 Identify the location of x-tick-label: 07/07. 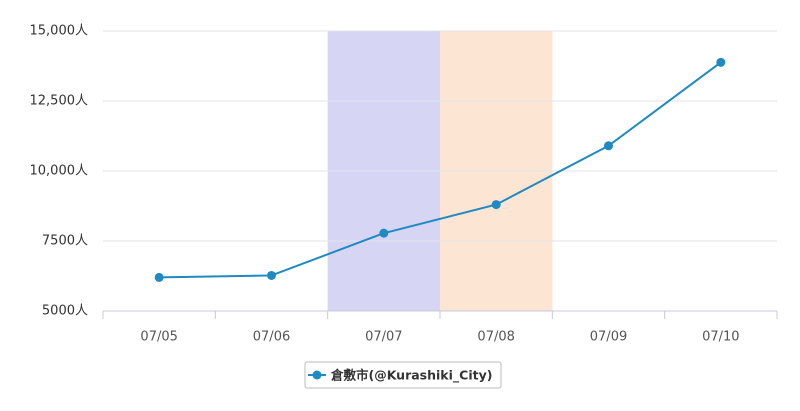
(383, 337).